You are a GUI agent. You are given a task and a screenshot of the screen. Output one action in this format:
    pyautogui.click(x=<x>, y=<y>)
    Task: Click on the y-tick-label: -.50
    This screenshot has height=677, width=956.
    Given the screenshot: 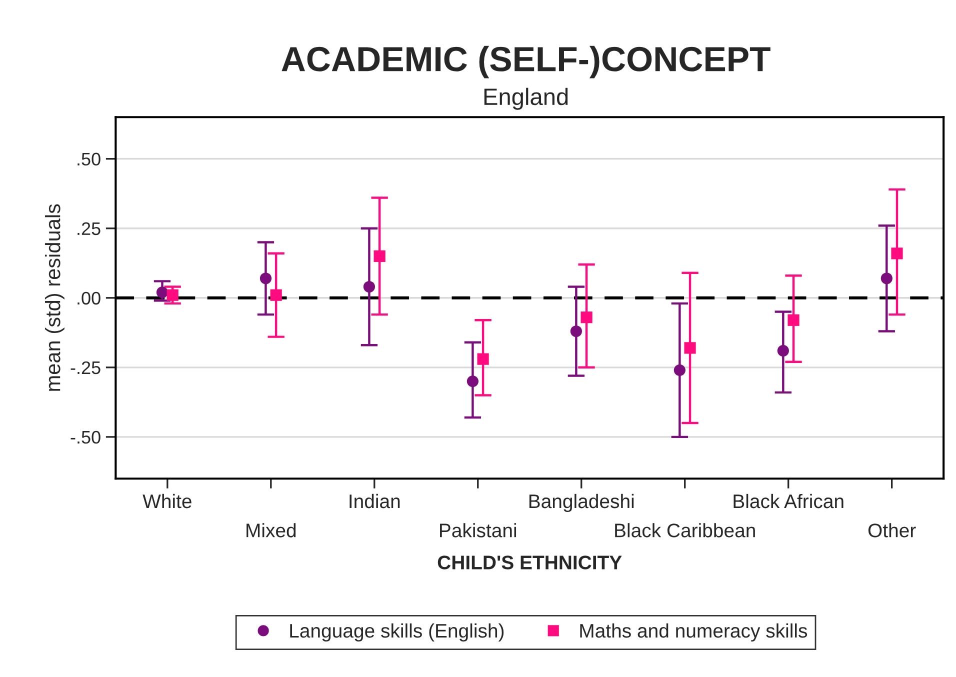 What is the action you would take?
    pyautogui.click(x=85, y=437)
    